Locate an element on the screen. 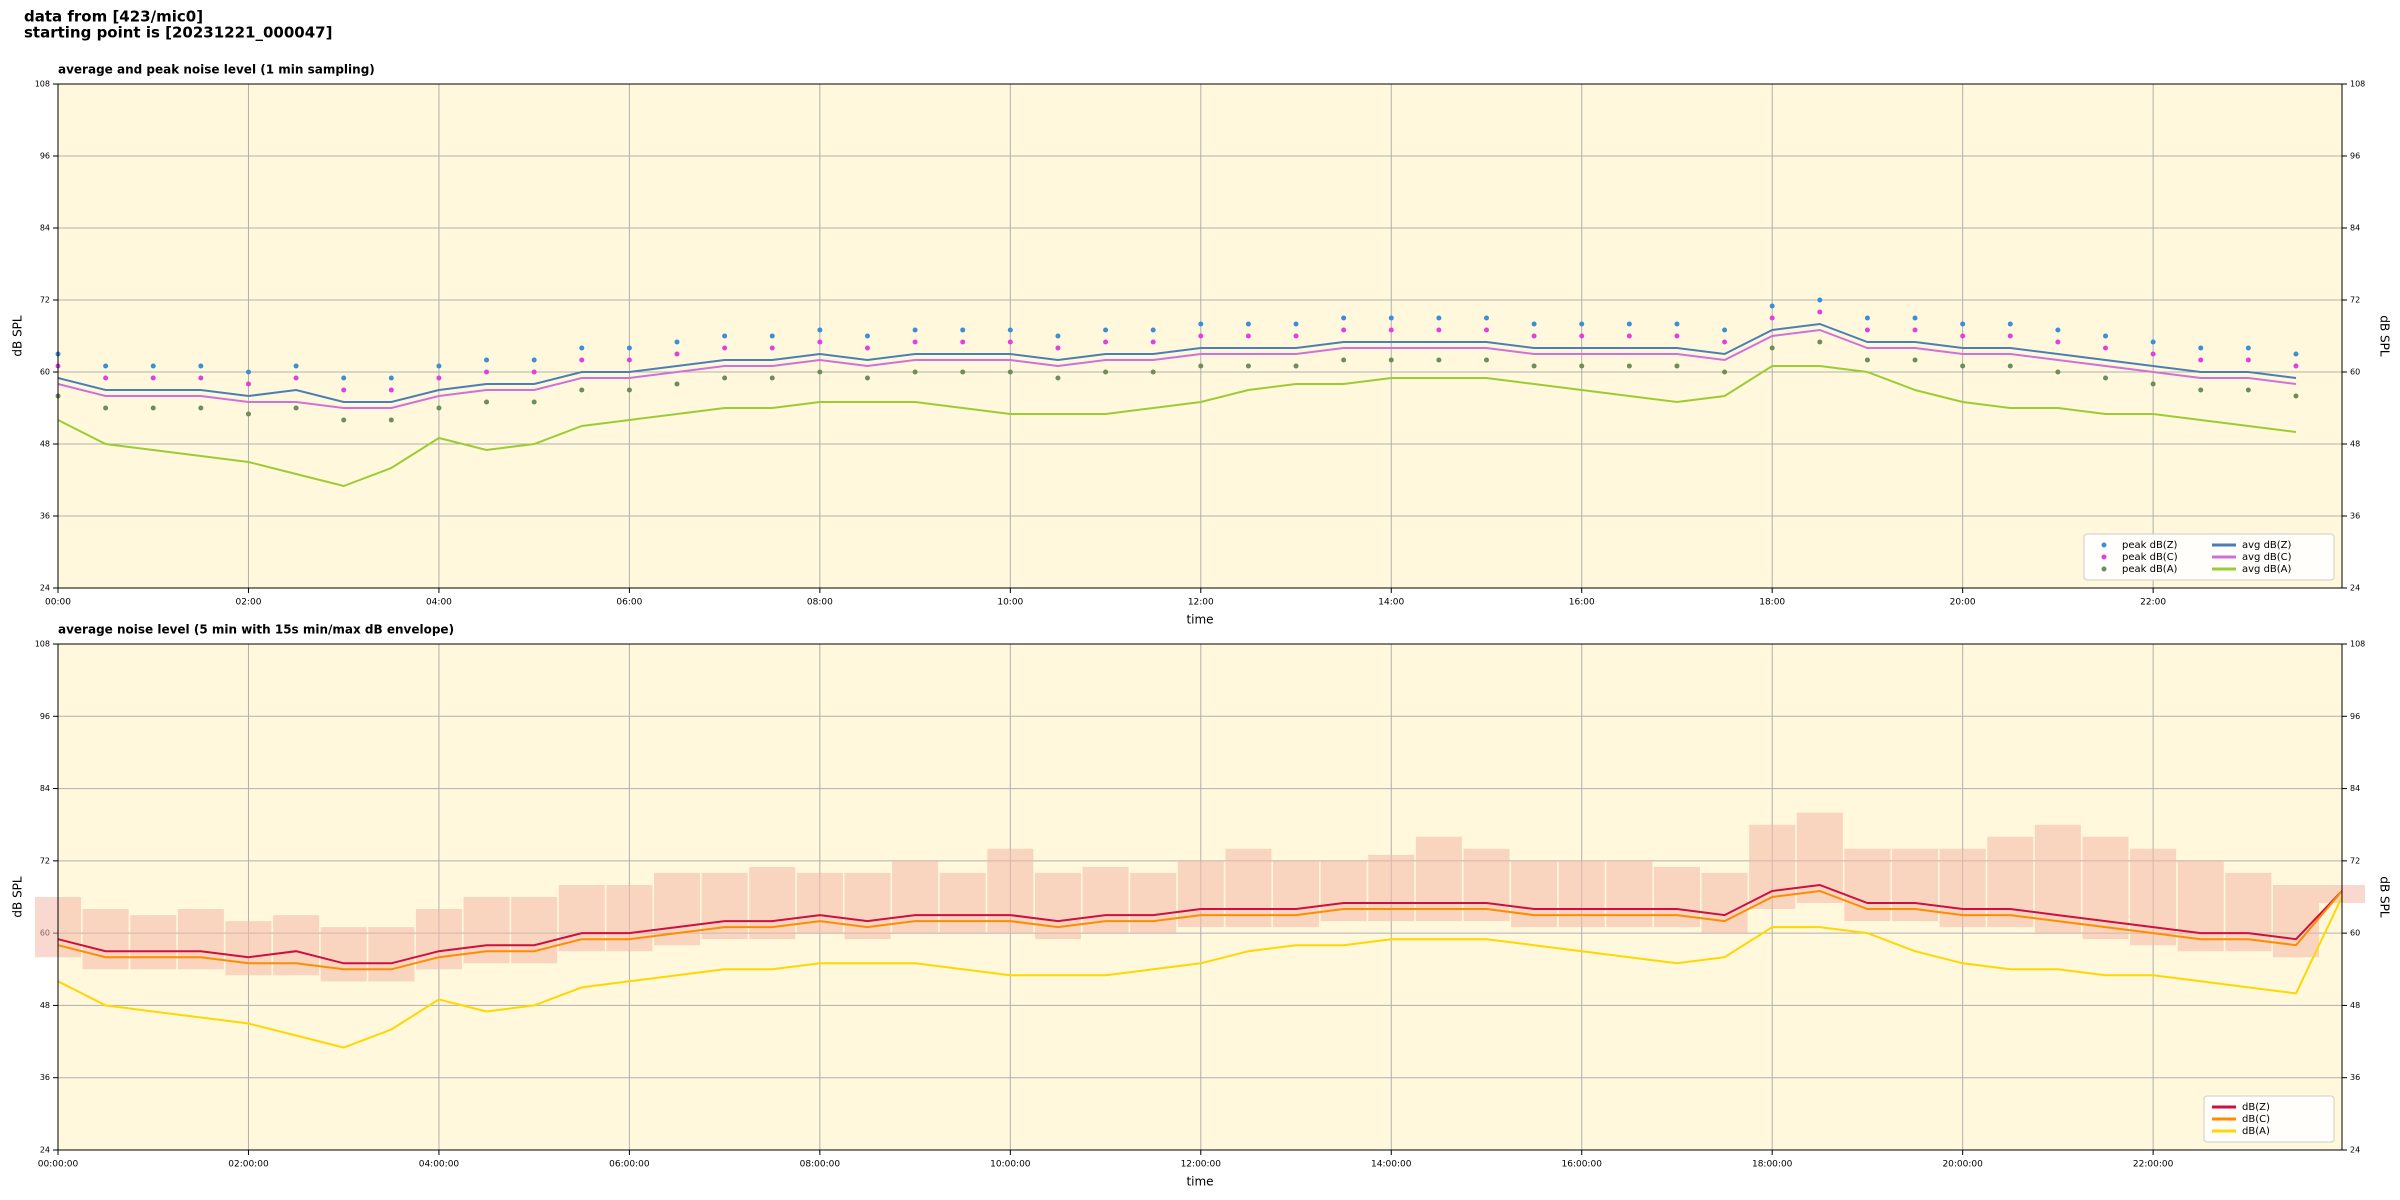 The image size is (2400, 1200). y-tick-label-right: 48 is located at coordinates (2355, 1005).